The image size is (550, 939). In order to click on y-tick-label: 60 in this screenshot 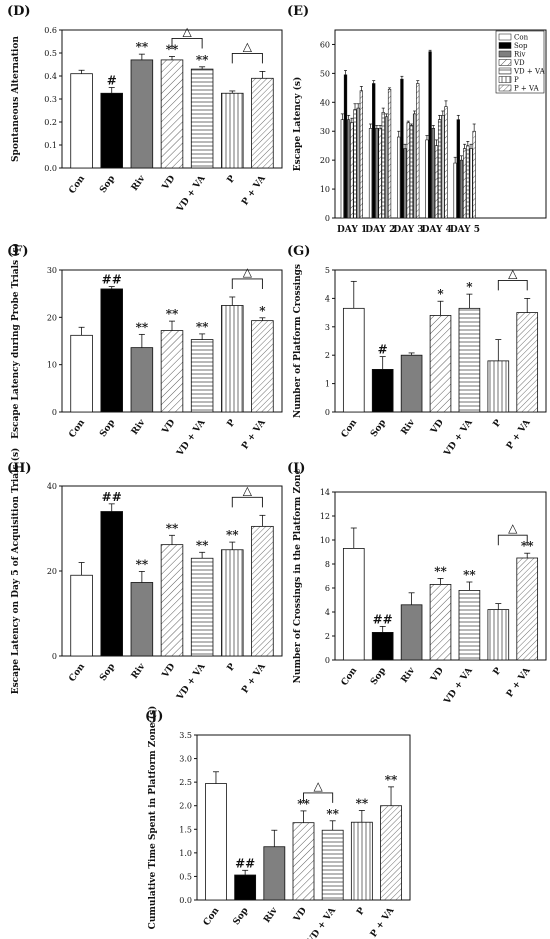, I will do `click(325, 44)`.